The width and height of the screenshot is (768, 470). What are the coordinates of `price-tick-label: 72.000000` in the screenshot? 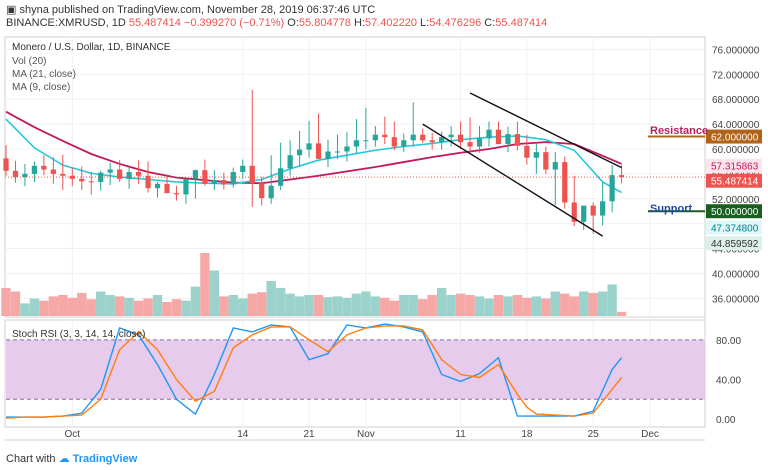 It's located at (736, 75).